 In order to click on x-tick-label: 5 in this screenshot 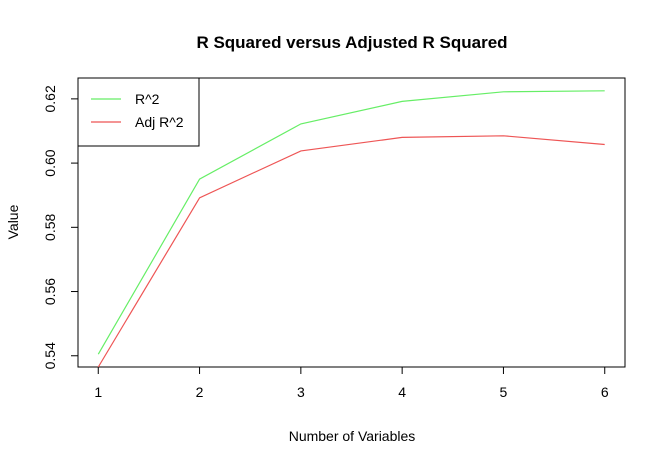, I will do `click(504, 392)`.